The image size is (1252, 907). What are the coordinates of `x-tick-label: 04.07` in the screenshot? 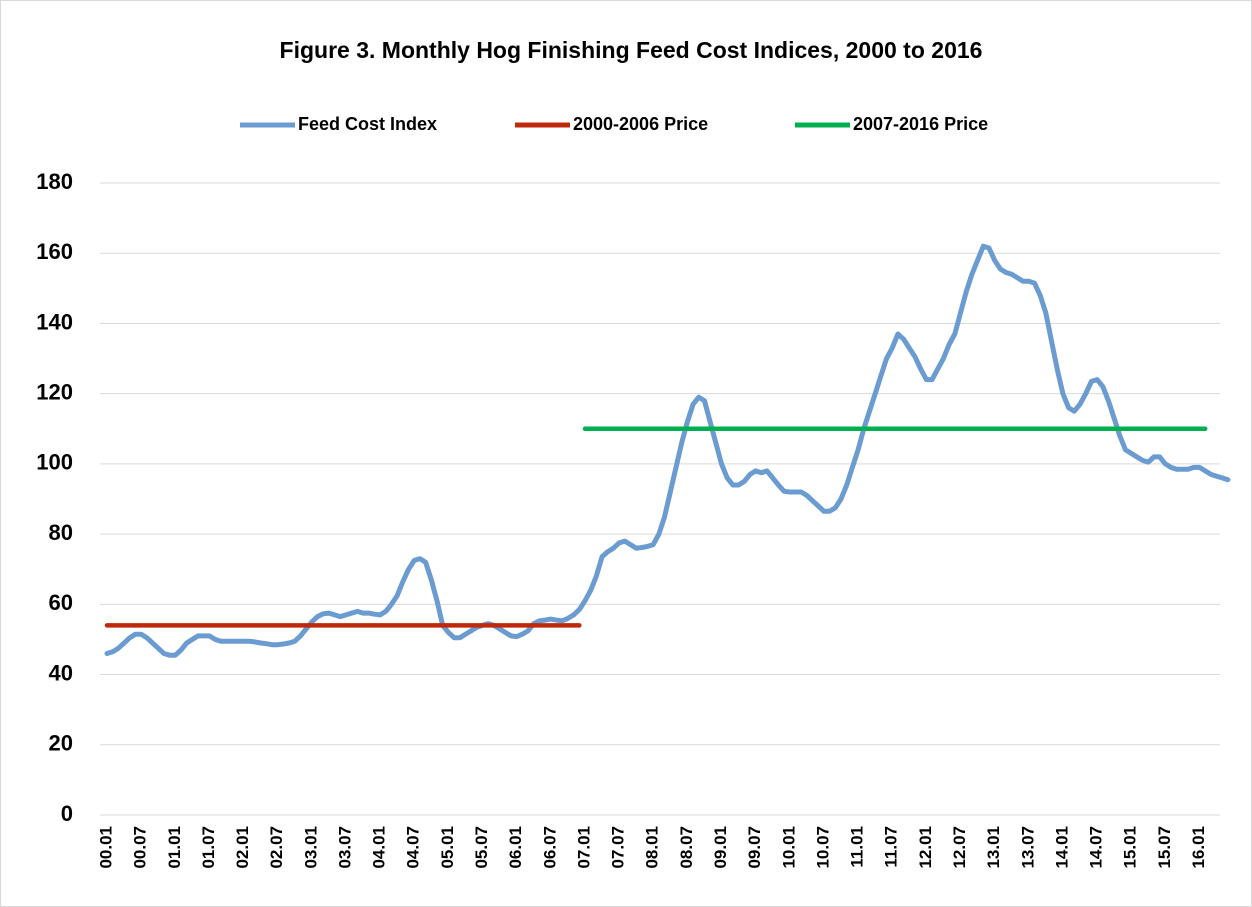 It's located at (413, 847).